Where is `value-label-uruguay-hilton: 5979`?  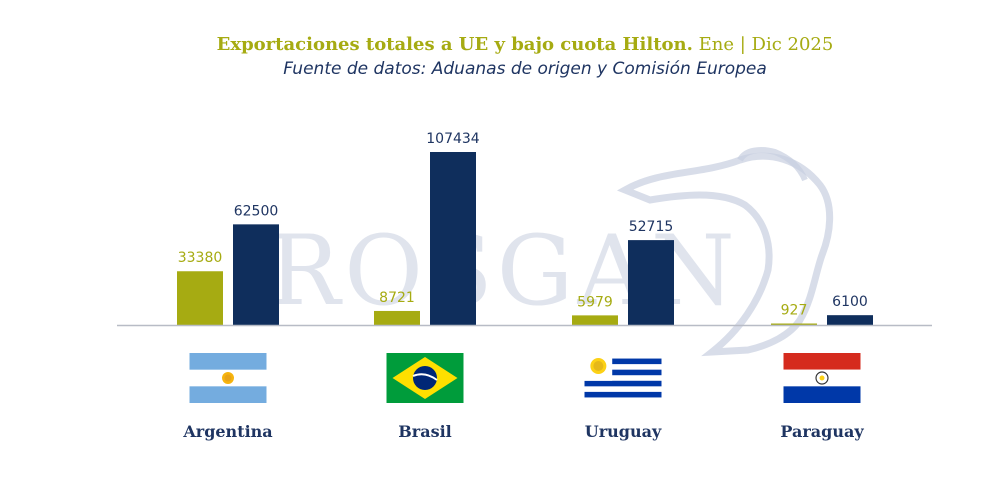
value-label-uruguay-hilton: 5979 is located at coordinates (595, 302).